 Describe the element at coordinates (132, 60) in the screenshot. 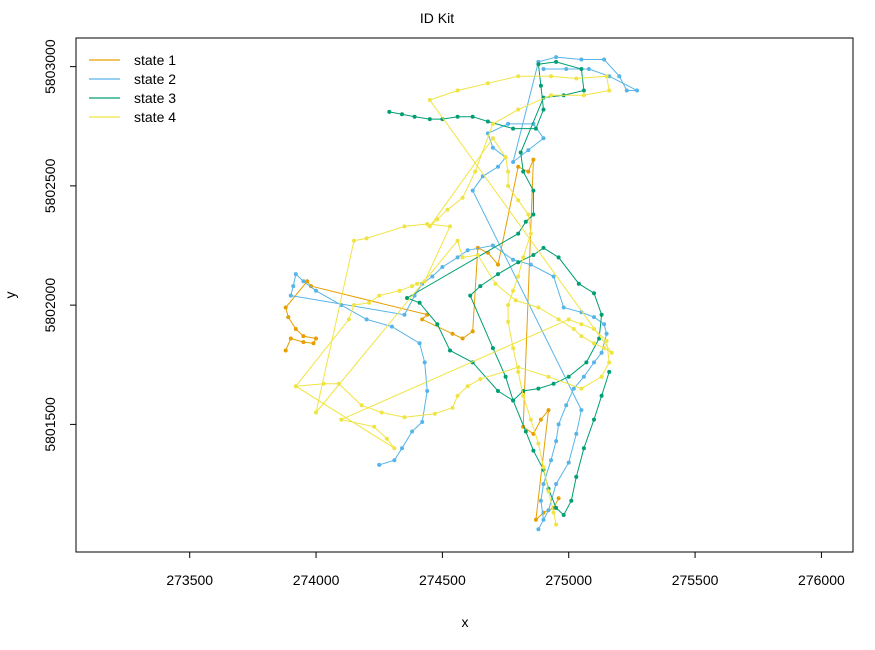

I see `legend-item: state 1` at that location.